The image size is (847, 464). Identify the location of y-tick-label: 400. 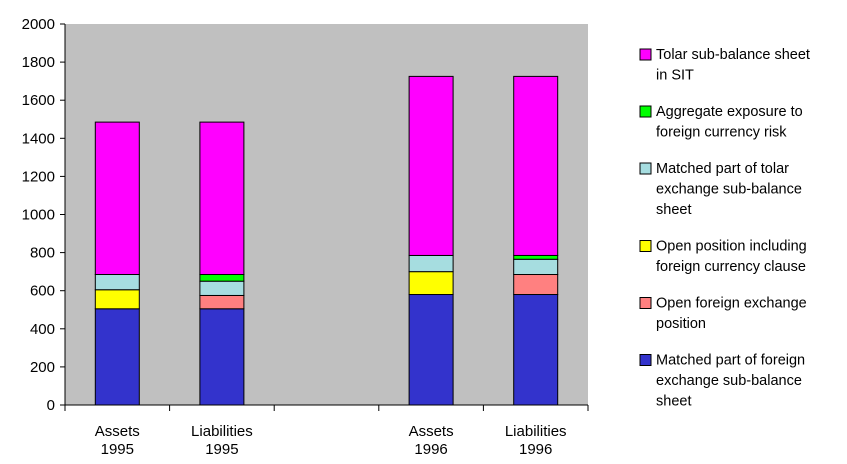
(42, 329).